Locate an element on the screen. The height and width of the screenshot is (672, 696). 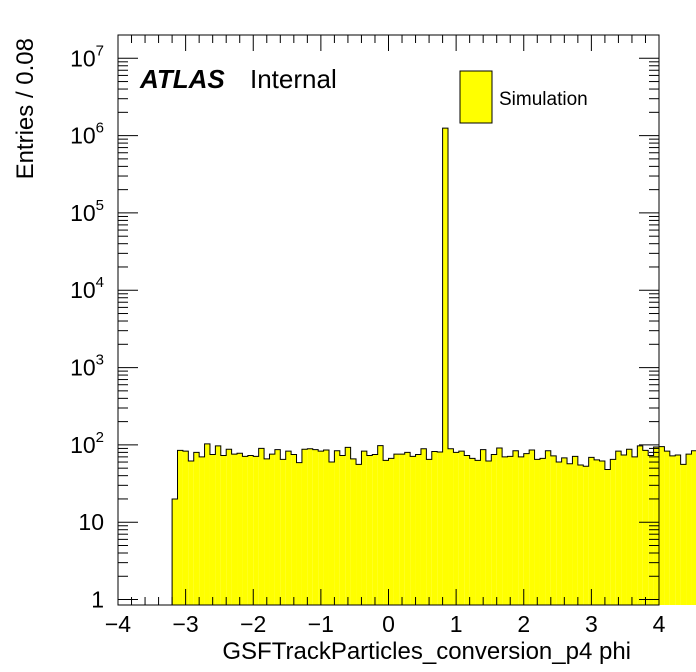
internal-label: Internal is located at coordinates (293, 79).